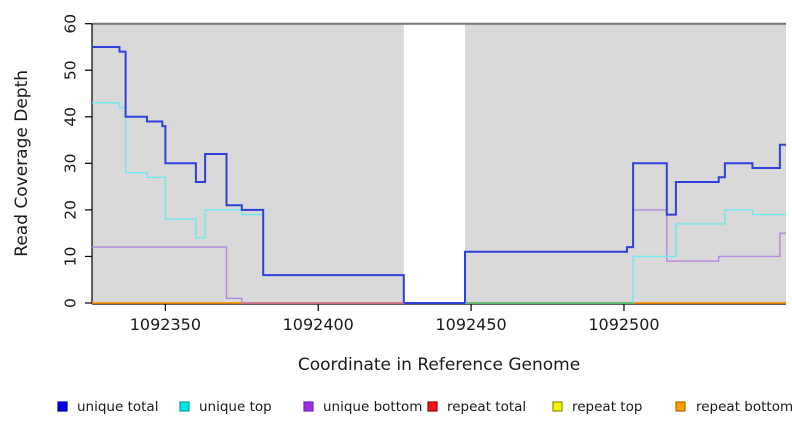 This screenshot has width=792, height=432. I want to click on legend-swatch-repeat-total, so click(432, 406).